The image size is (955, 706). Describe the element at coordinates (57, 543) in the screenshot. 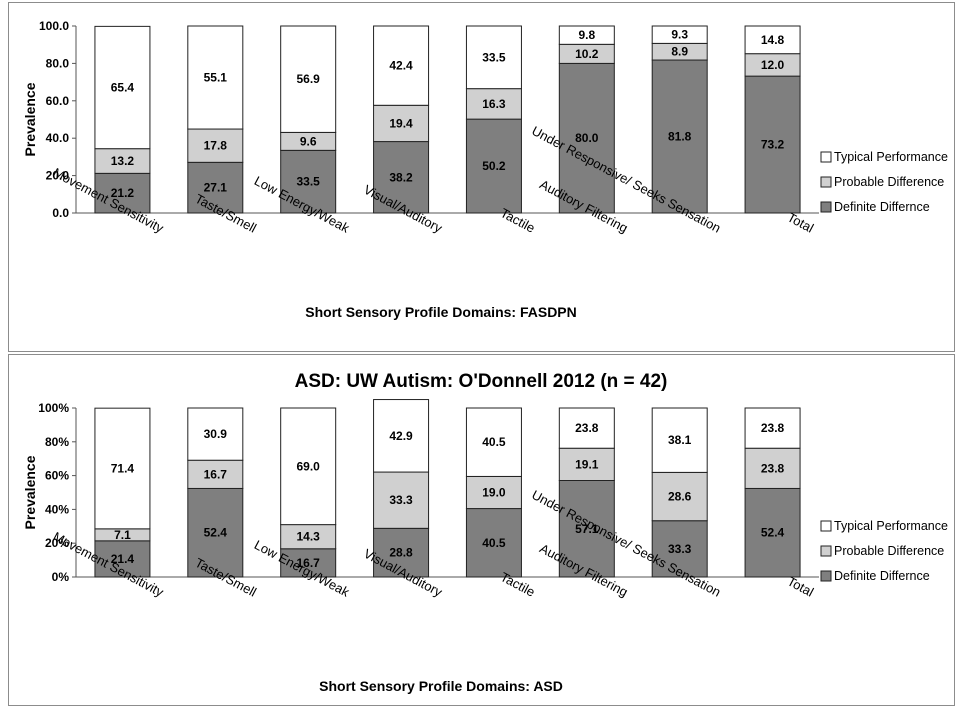

I see `y-tick-label: 20%` at that location.